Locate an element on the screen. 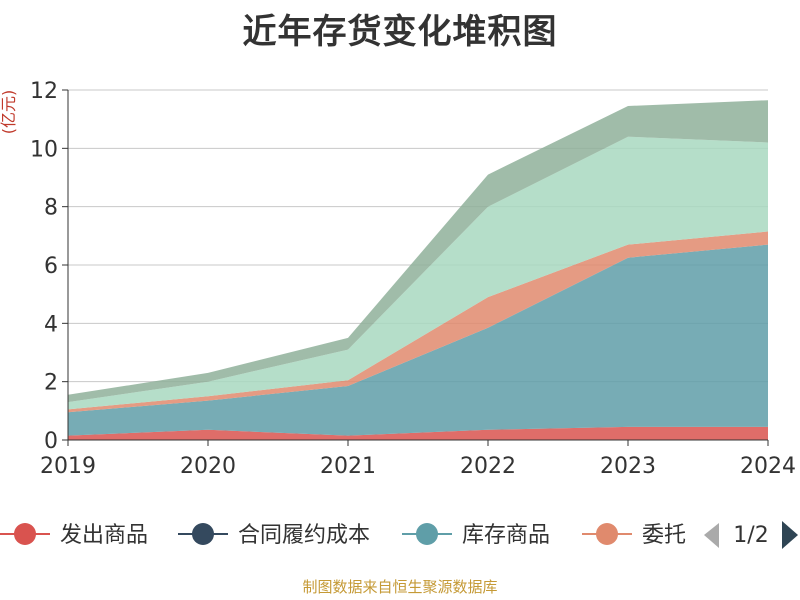  y-tick-label: 2 is located at coordinates (51, 383).